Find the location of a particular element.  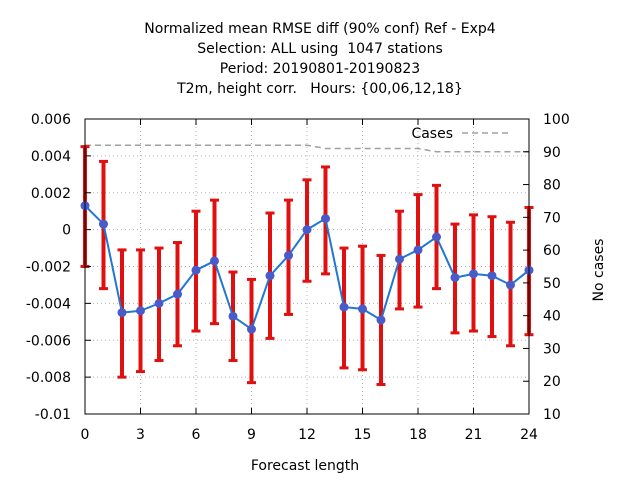

y-tick-label: 0.006 is located at coordinates (51, 120).